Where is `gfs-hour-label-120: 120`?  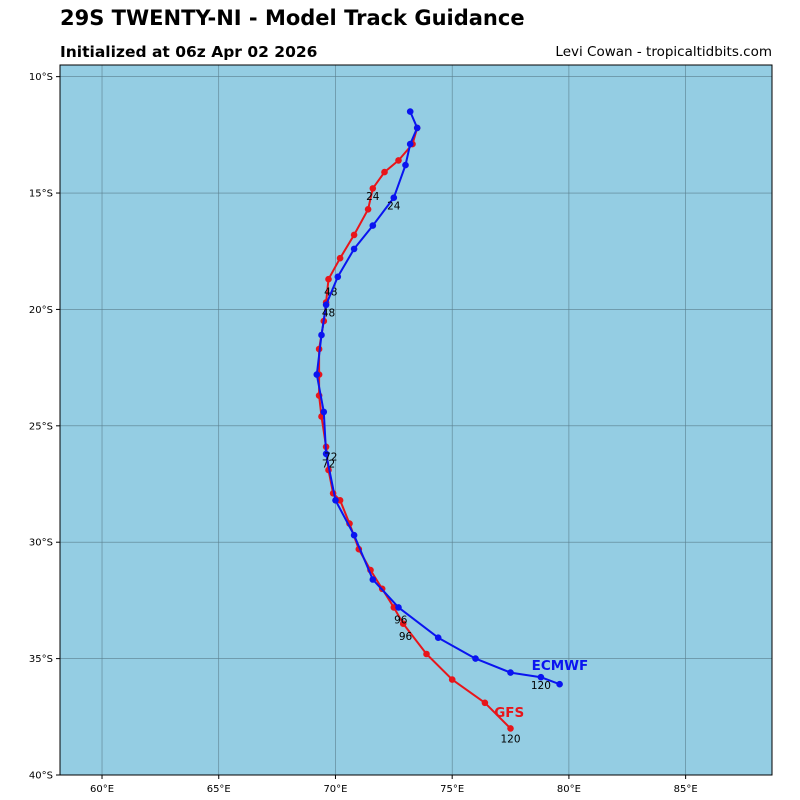
gfs-hour-label-120: 120 is located at coordinates (510, 739).